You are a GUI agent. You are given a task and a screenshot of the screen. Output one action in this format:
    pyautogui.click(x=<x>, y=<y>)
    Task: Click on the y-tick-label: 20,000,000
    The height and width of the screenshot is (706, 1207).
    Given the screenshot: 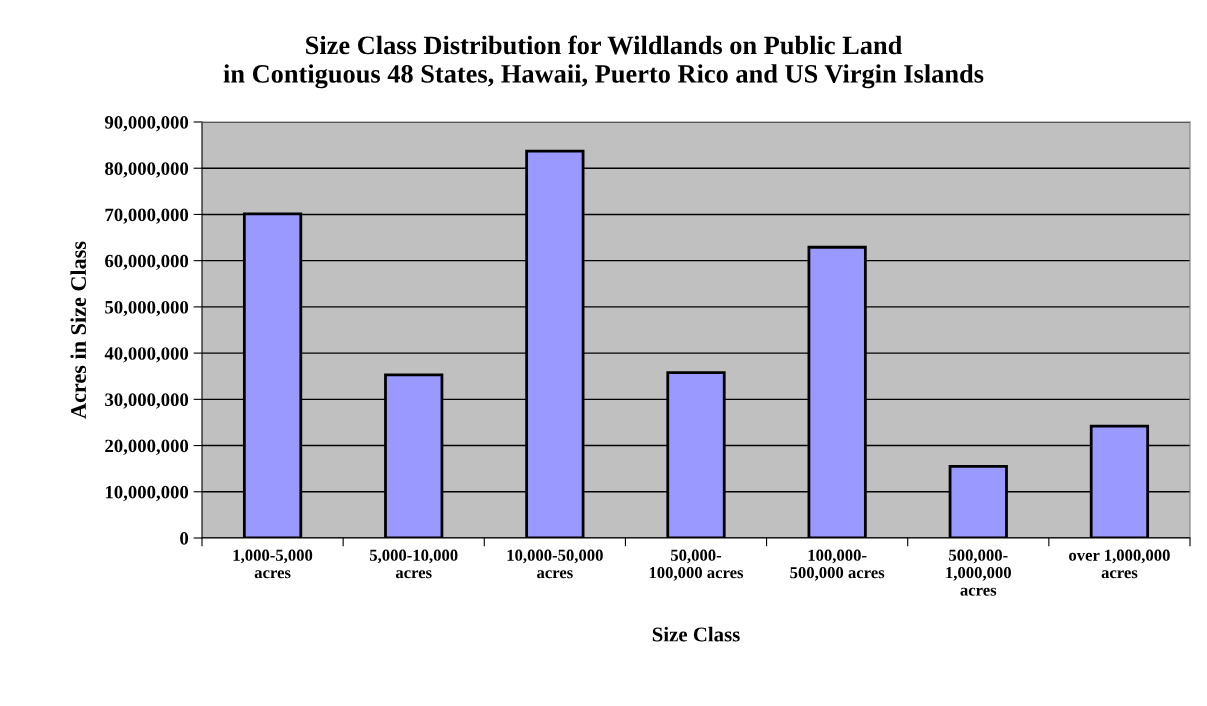 What is the action you would take?
    pyautogui.click(x=147, y=447)
    